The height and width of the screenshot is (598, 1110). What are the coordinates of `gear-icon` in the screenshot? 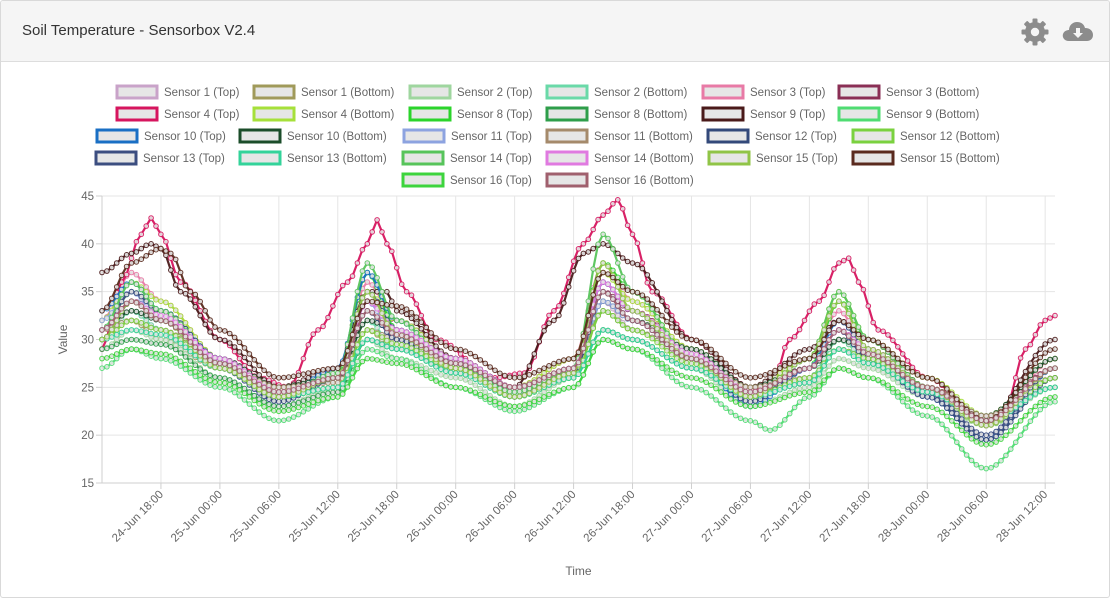 It's located at (1035, 32).